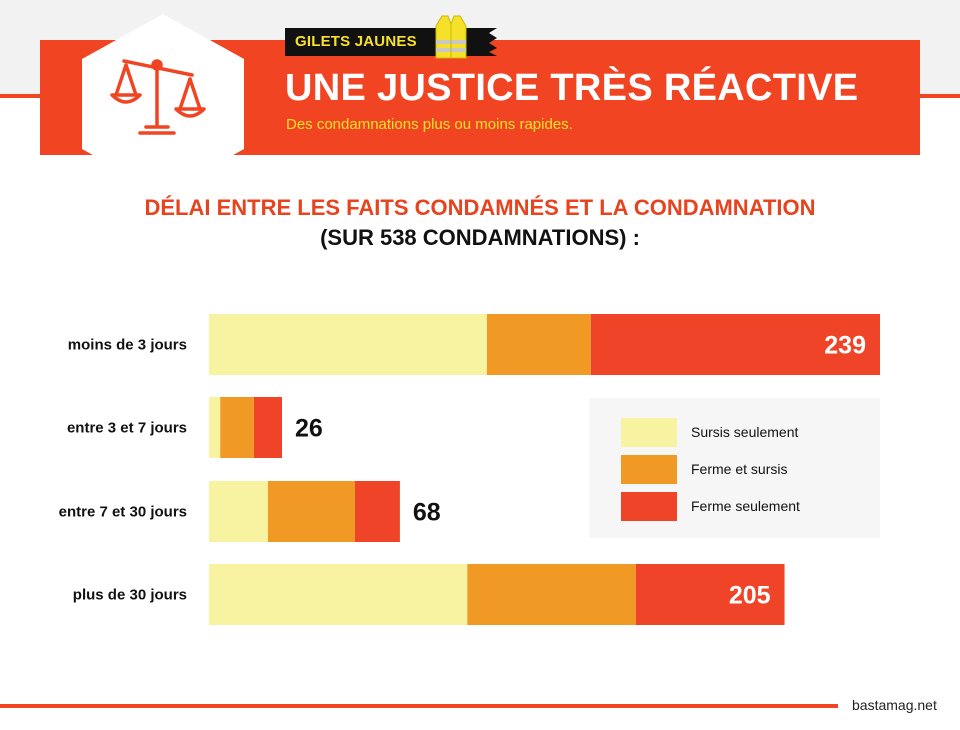  I want to click on legend-label-sursis-seulement: Sursis seulement, so click(744, 432).